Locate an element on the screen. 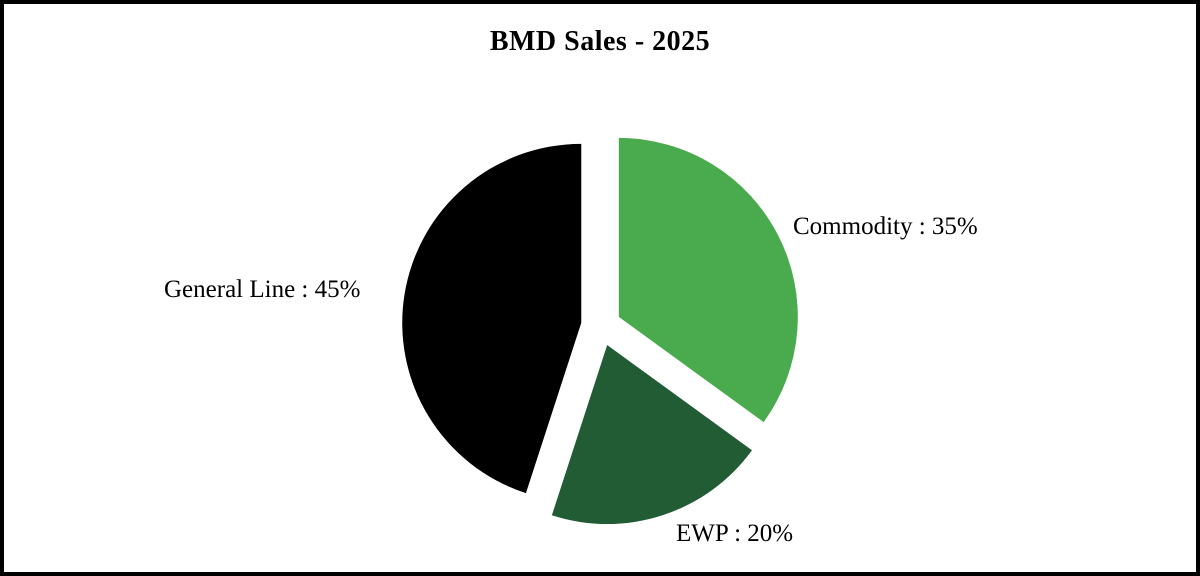  pie-slice-ewp is located at coordinates (651, 435).